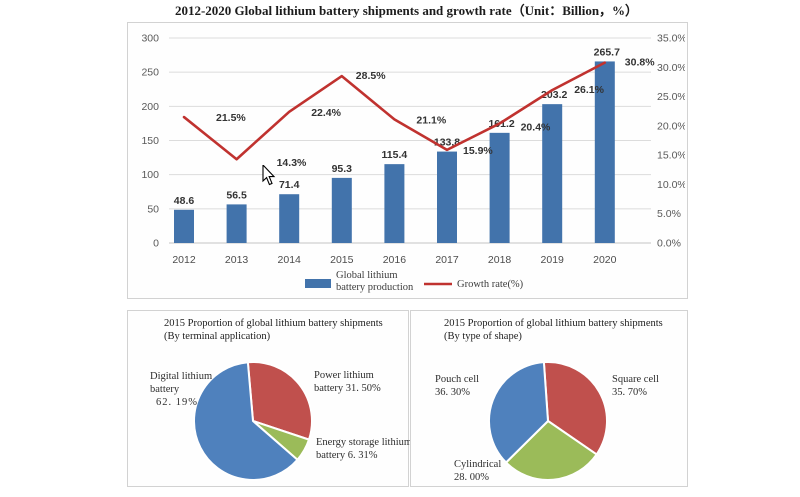 The width and height of the screenshot is (800, 497). Describe the element at coordinates (341, 210) in the screenshot. I see `bar-2015` at that location.